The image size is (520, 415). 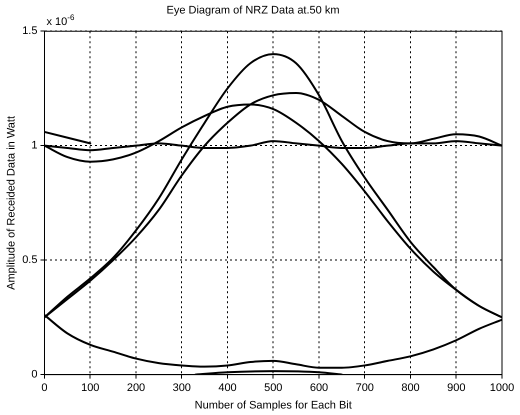 What do you see at coordinates (44, 388) in the screenshot?
I see `x-tick-label: 0` at bounding box center [44, 388].